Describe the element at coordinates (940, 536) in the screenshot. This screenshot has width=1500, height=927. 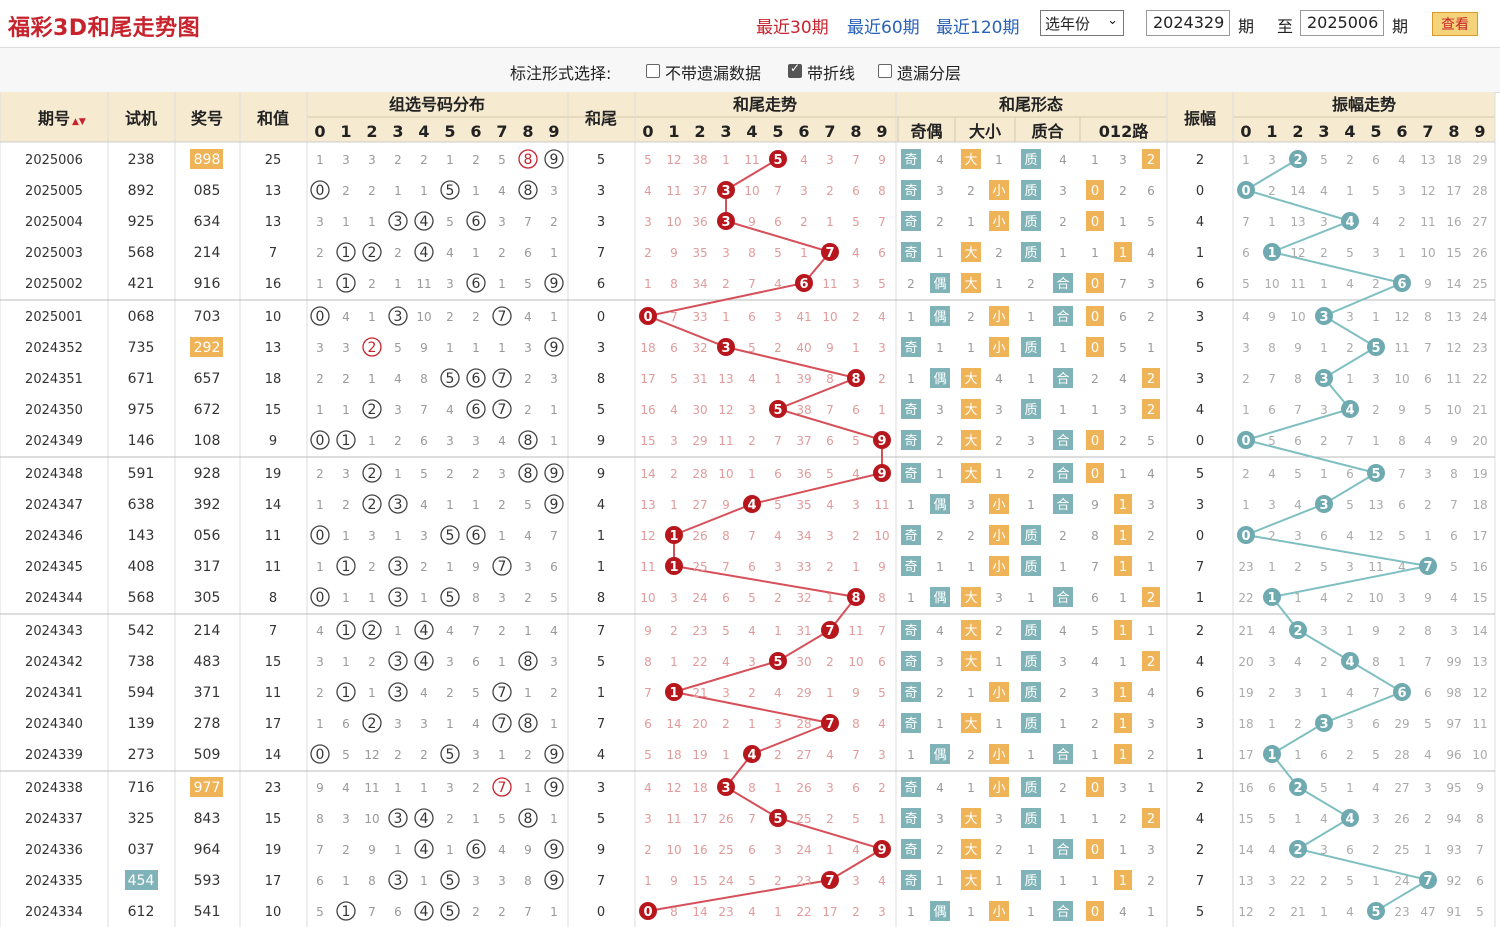
I see `parity-miss: 2` at that location.